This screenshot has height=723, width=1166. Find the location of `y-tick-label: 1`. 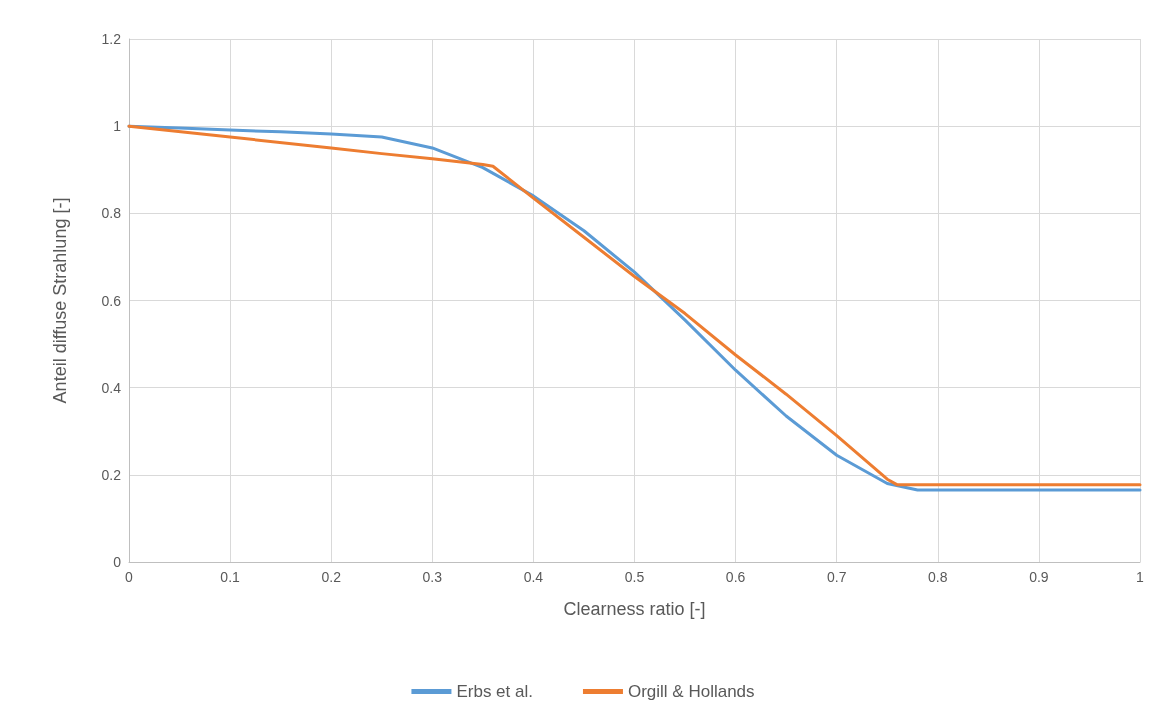

y-tick-label: 1 is located at coordinates (117, 126).